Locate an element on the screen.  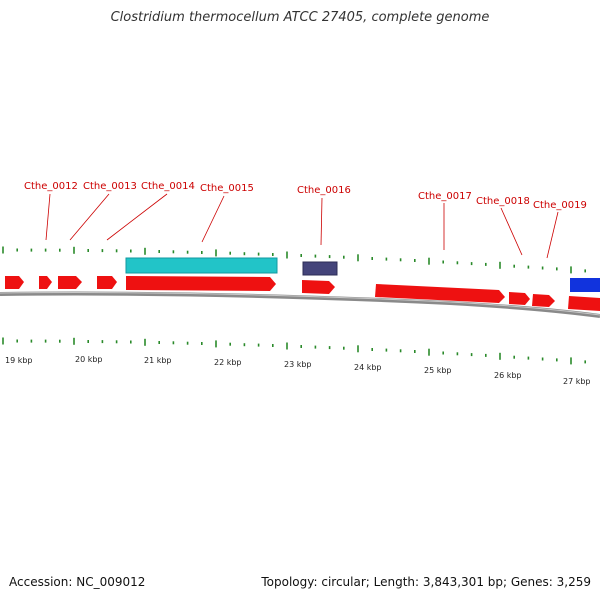
gene-label-cthe-0015: Cthe_0015 is located at coordinates (227, 188).